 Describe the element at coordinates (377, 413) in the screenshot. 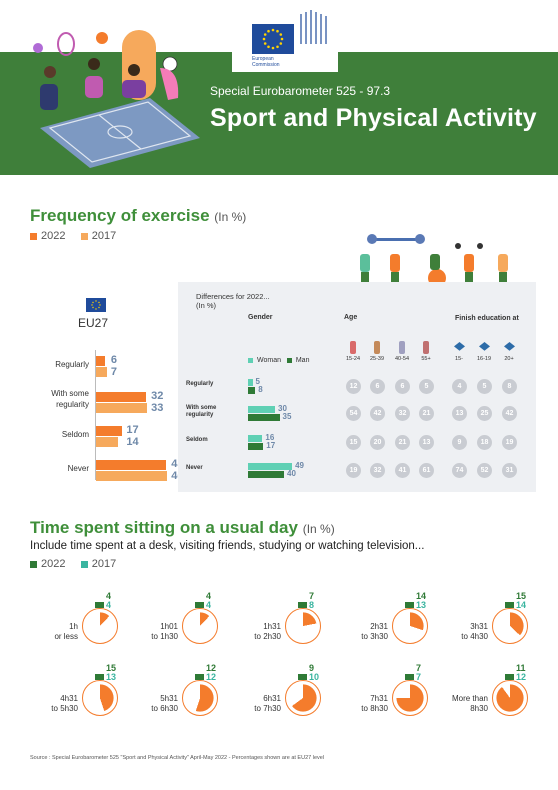

I see `age-value-circle: 42` at that location.